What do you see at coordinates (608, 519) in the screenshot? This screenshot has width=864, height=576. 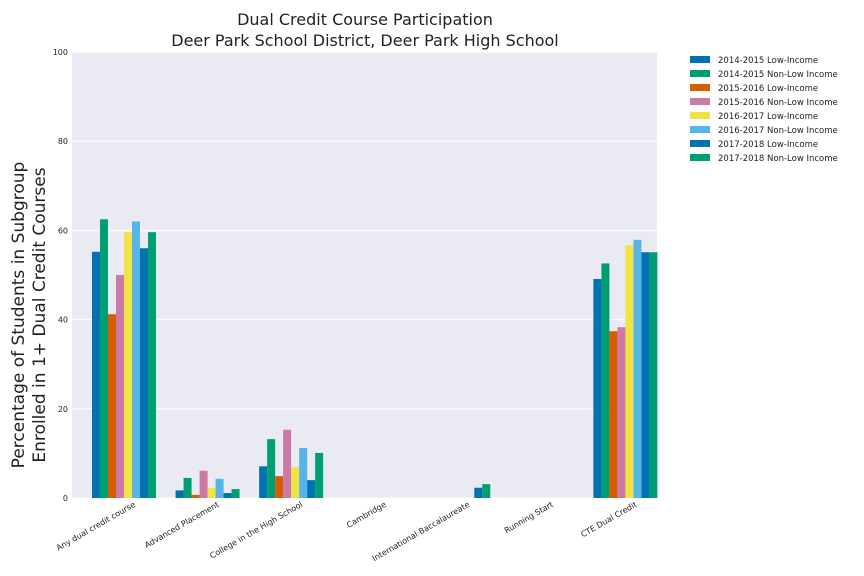 I see `x-tick-label: CTE Dual Credit` at bounding box center [608, 519].